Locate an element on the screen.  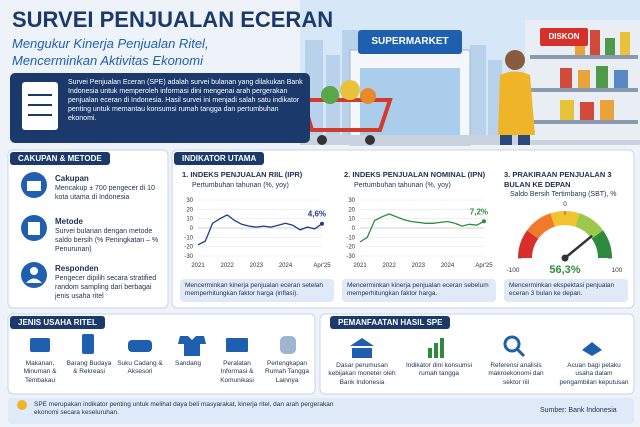
retail-icons is located at coordinates (163, 345).